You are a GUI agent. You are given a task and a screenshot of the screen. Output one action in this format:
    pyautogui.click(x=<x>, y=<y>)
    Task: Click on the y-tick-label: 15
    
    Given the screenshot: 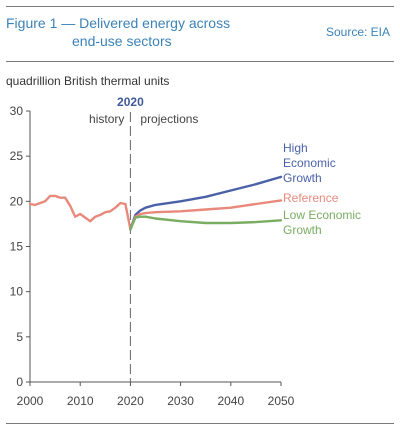 What is the action you would take?
    pyautogui.click(x=17, y=247)
    